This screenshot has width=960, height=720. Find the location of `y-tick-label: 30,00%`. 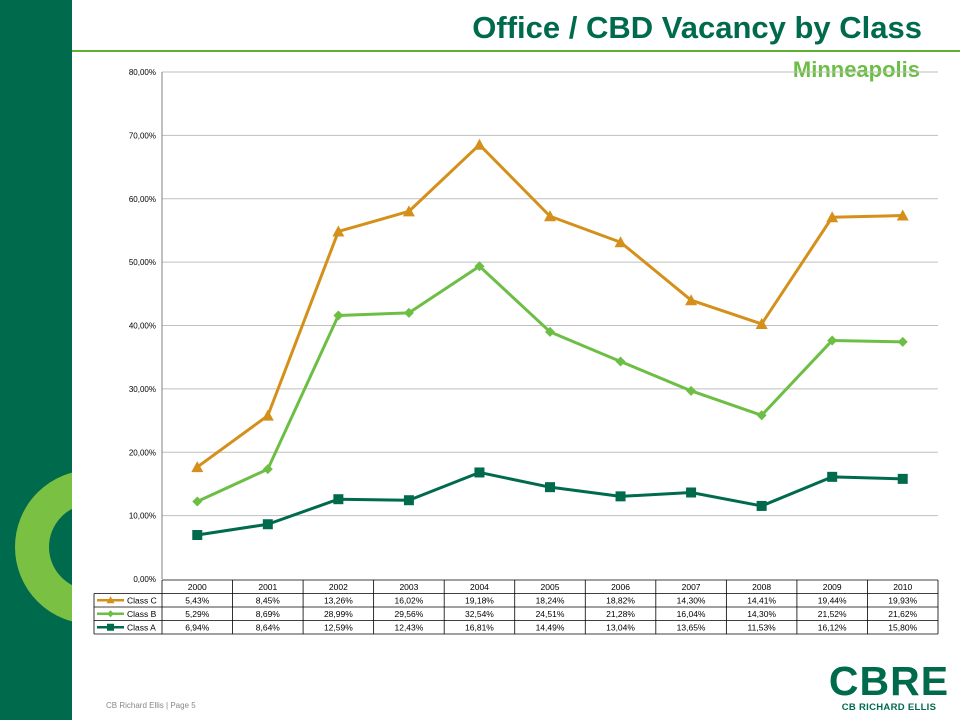

y-tick-label: 30,00% is located at coordinates (142, 389).